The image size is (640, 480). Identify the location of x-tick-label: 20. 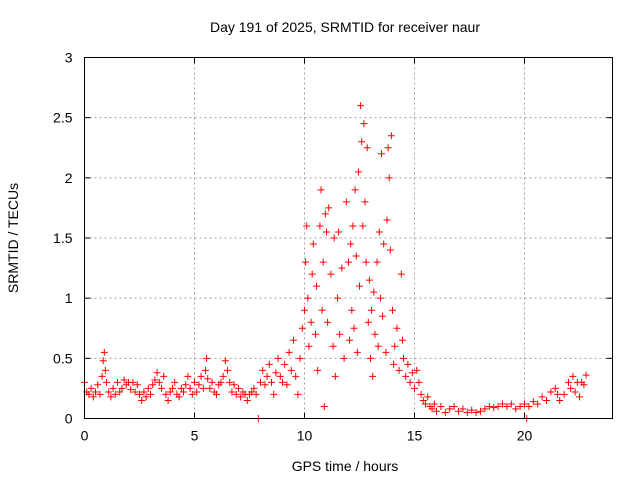
(525, 436).